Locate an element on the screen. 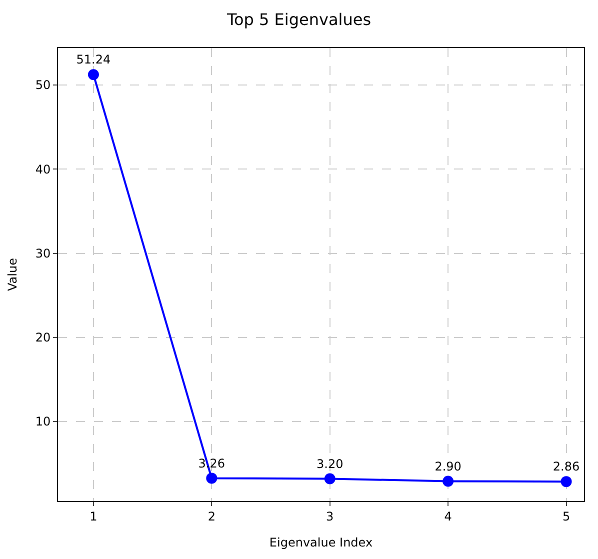 This screenshot has height=559, width=598. text: 2.86 is located at coordinates (566, 467).